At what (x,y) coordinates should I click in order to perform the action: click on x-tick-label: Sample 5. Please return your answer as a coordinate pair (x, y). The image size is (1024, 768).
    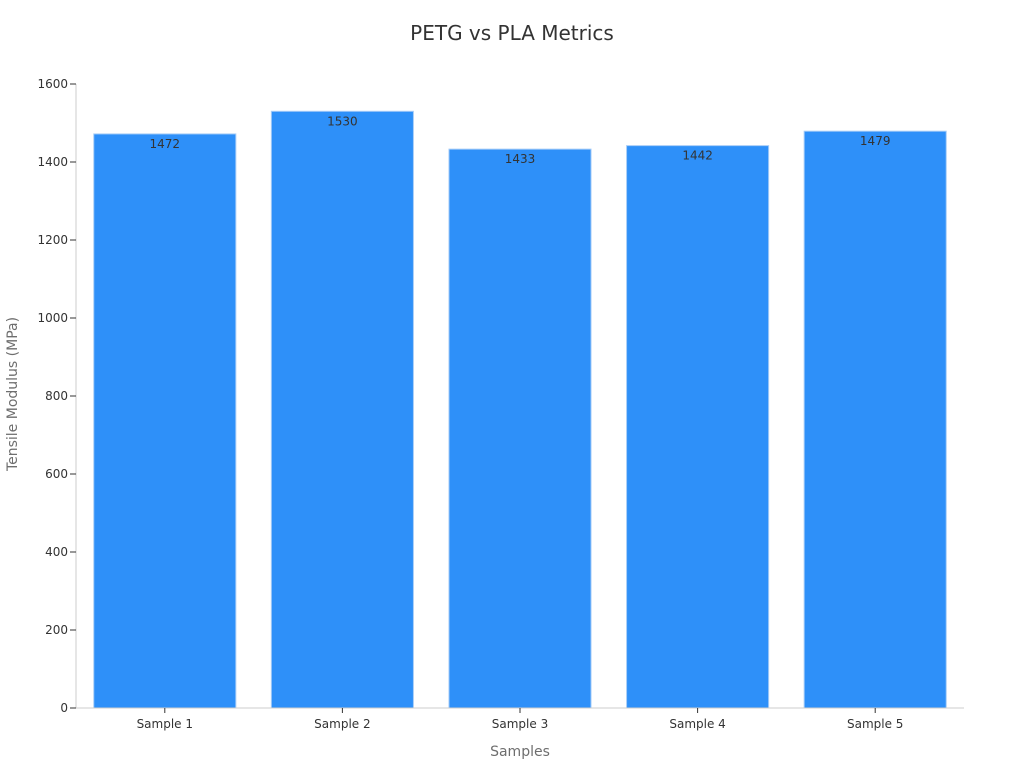
    Looking at the image, I should click on (875, 724).